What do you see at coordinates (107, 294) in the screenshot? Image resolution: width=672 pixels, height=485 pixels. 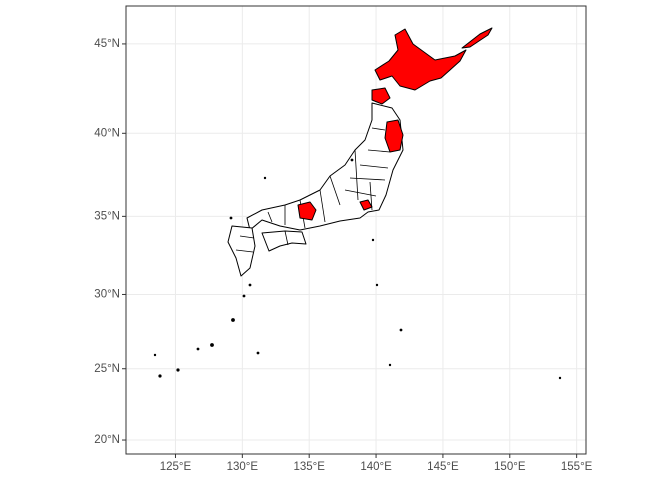 I see `y-tick-label: 30°N` at bounding box center [107, 294].